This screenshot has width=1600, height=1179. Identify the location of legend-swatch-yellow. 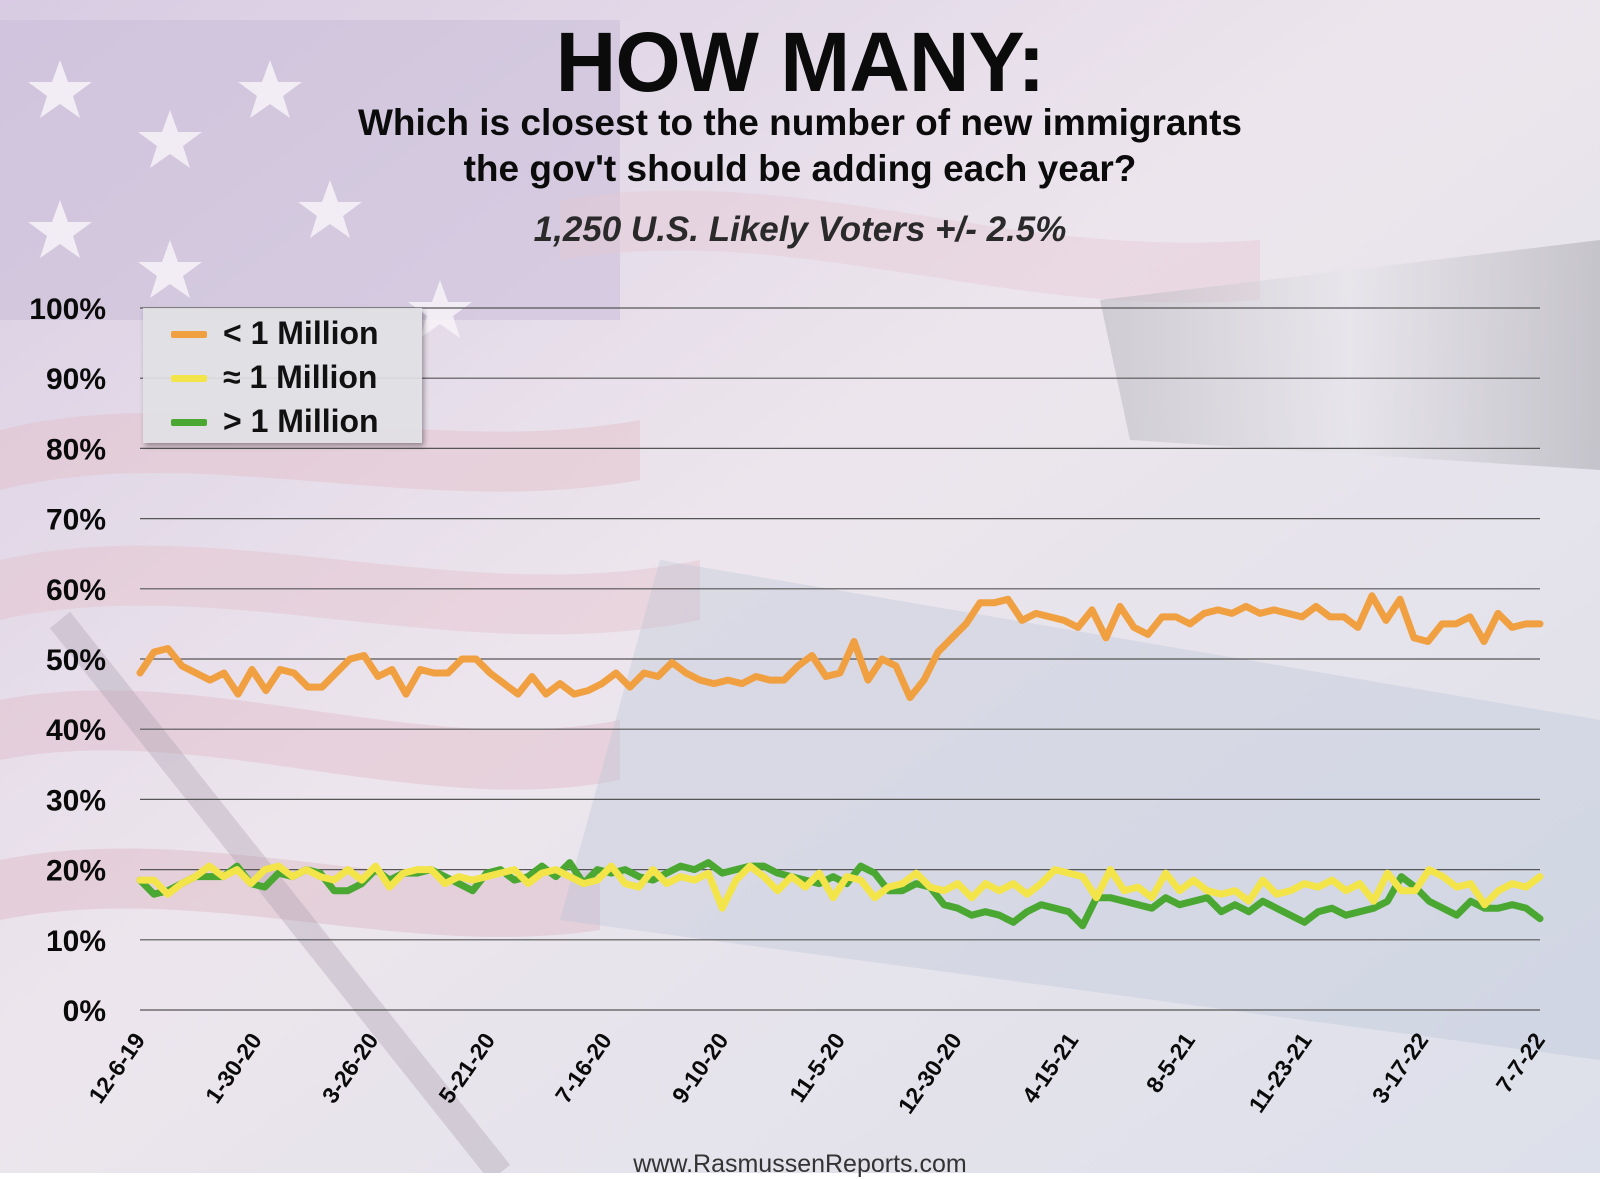
(189, 378).